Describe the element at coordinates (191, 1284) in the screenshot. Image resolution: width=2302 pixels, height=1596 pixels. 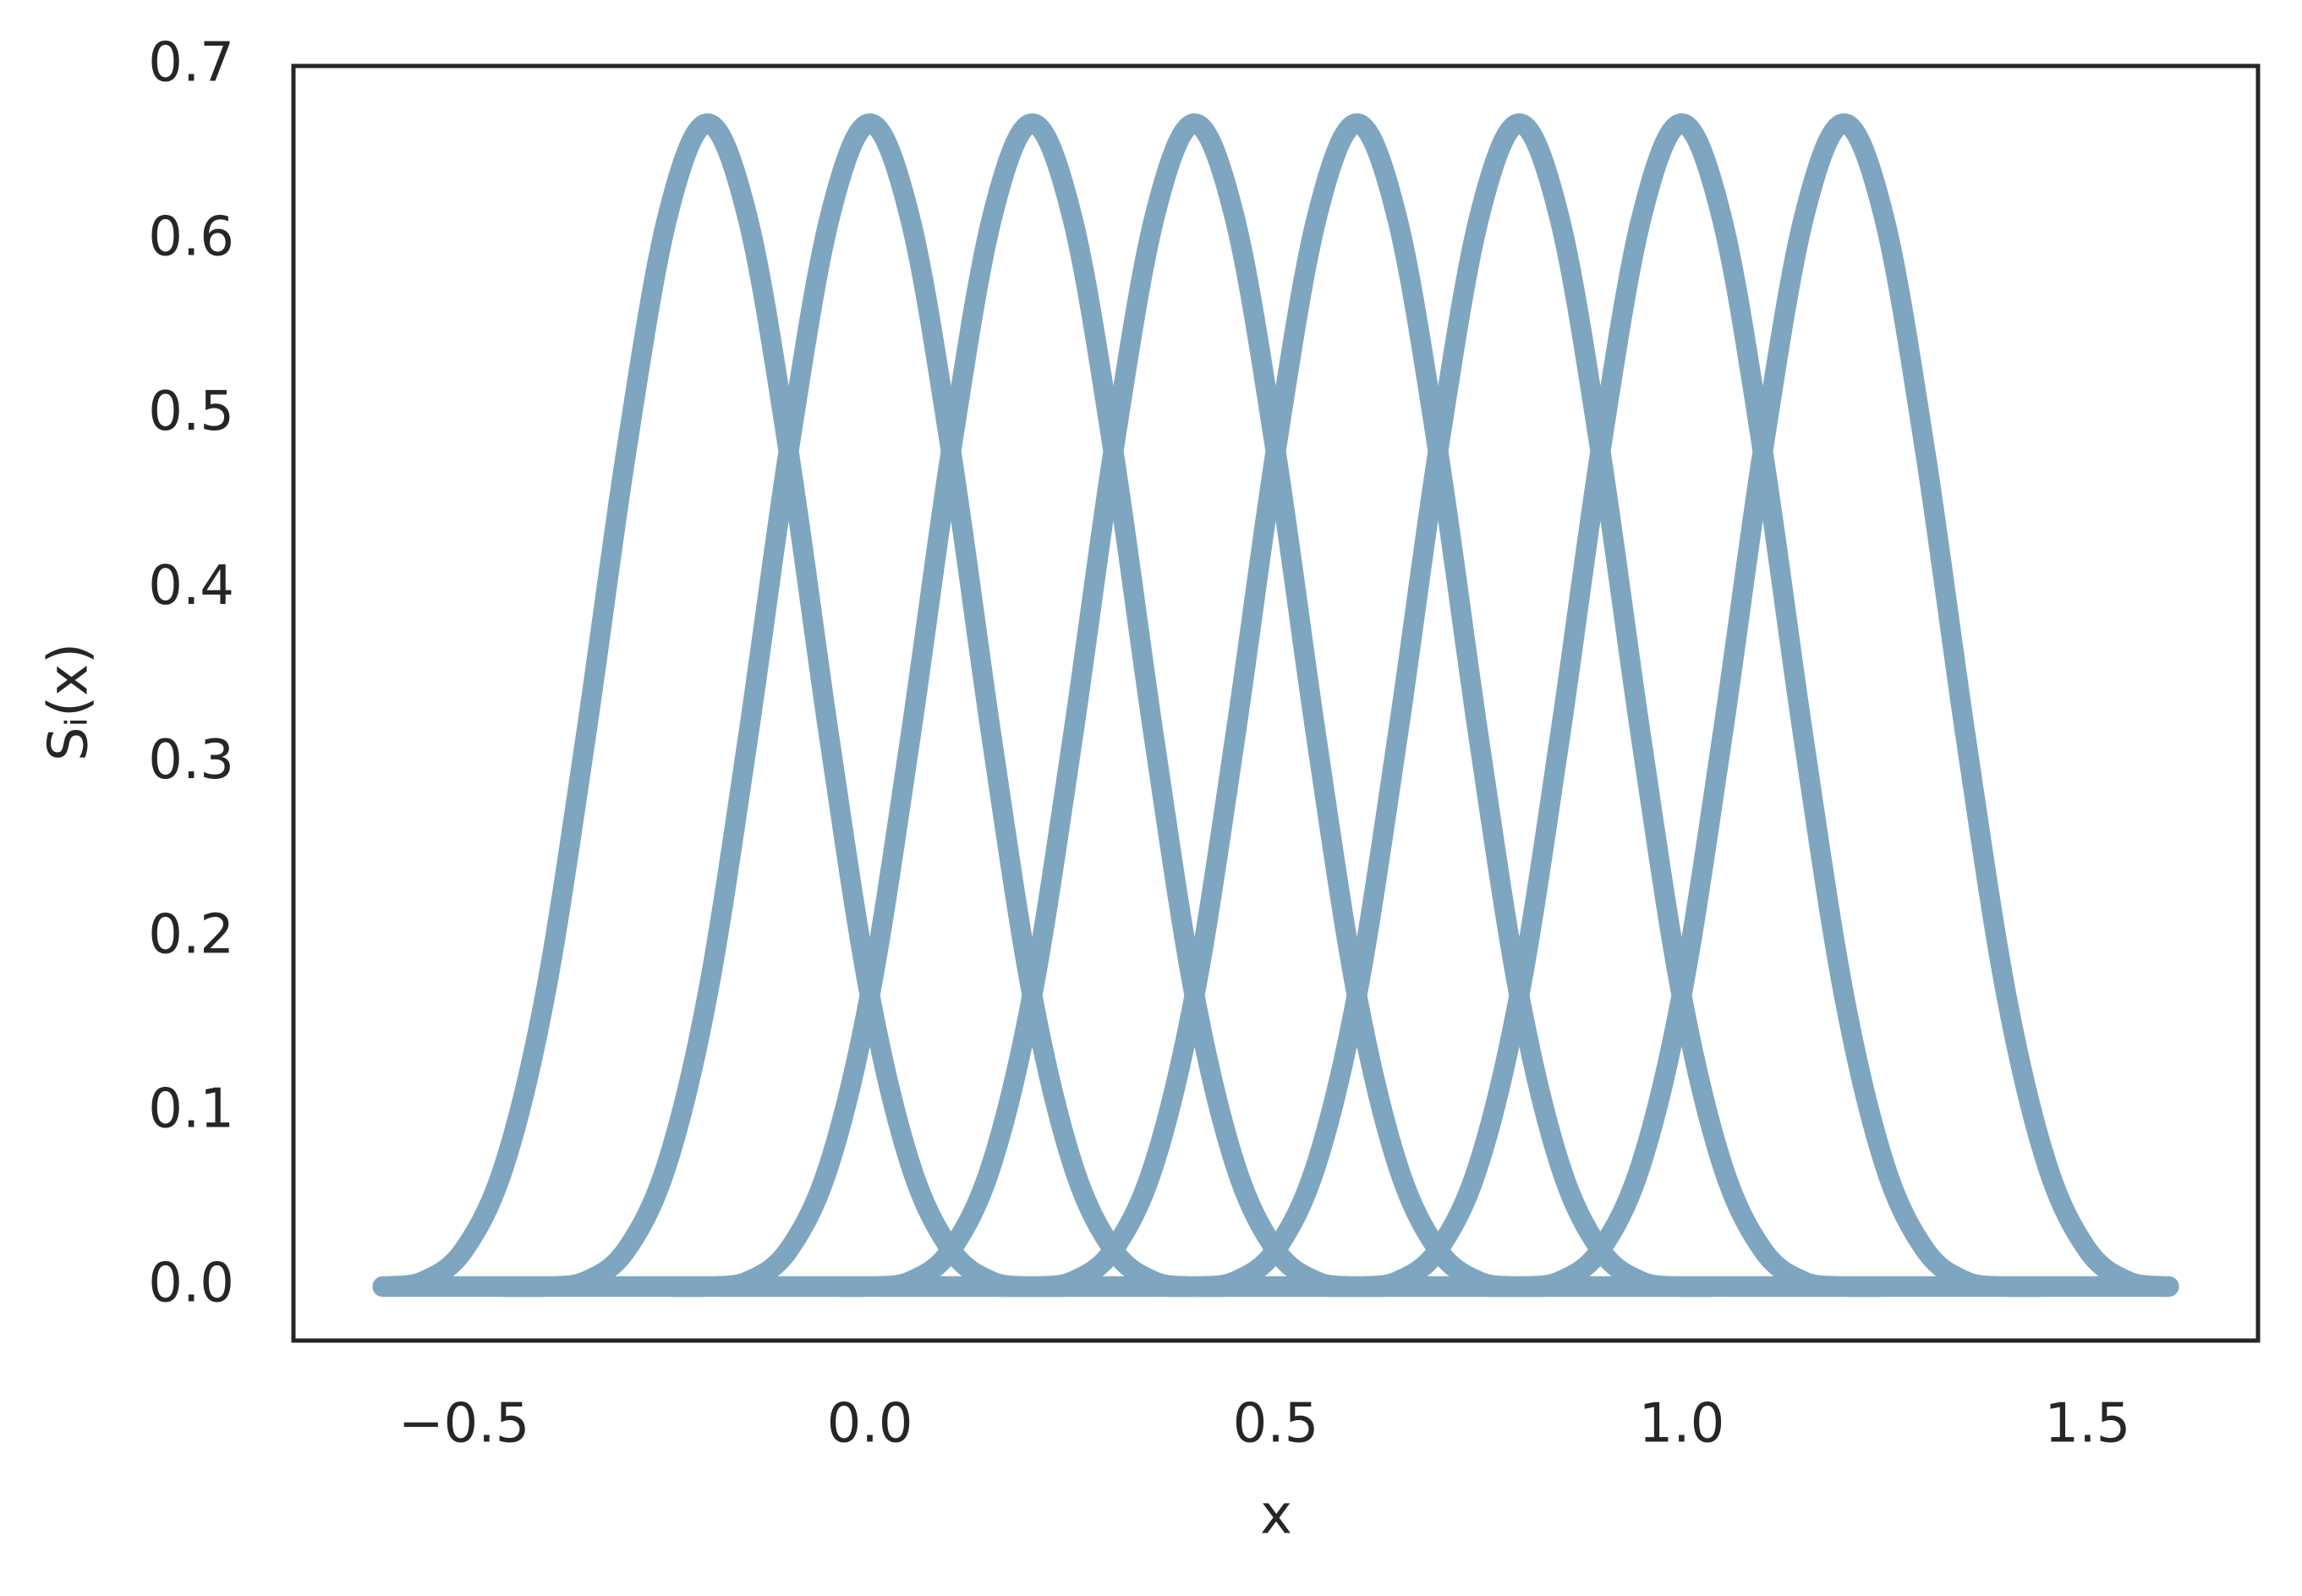
I see `y-tick-label: 0.0` at that location.